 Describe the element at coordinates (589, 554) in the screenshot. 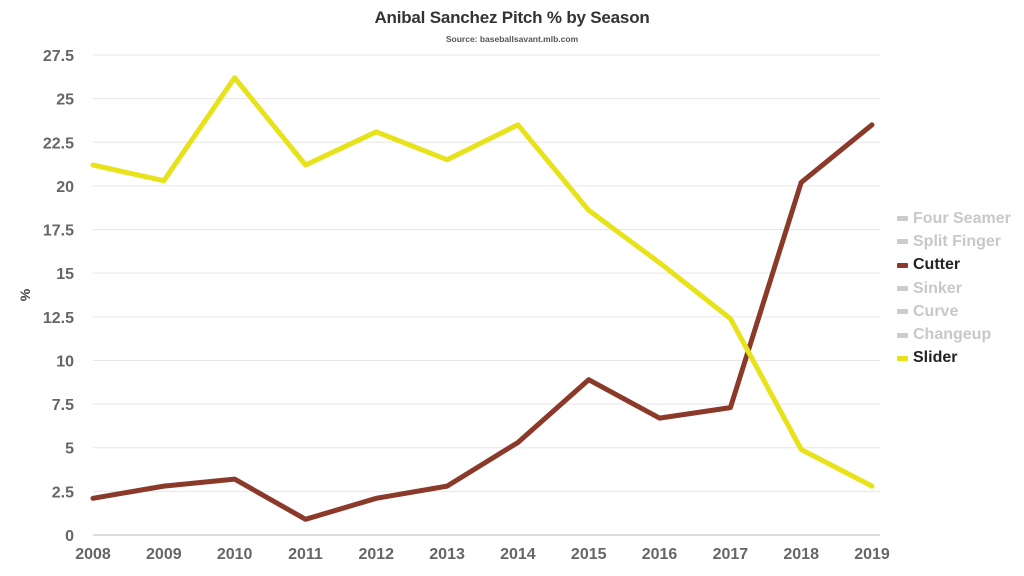

I see `x-tick-label: 2015` at that location.